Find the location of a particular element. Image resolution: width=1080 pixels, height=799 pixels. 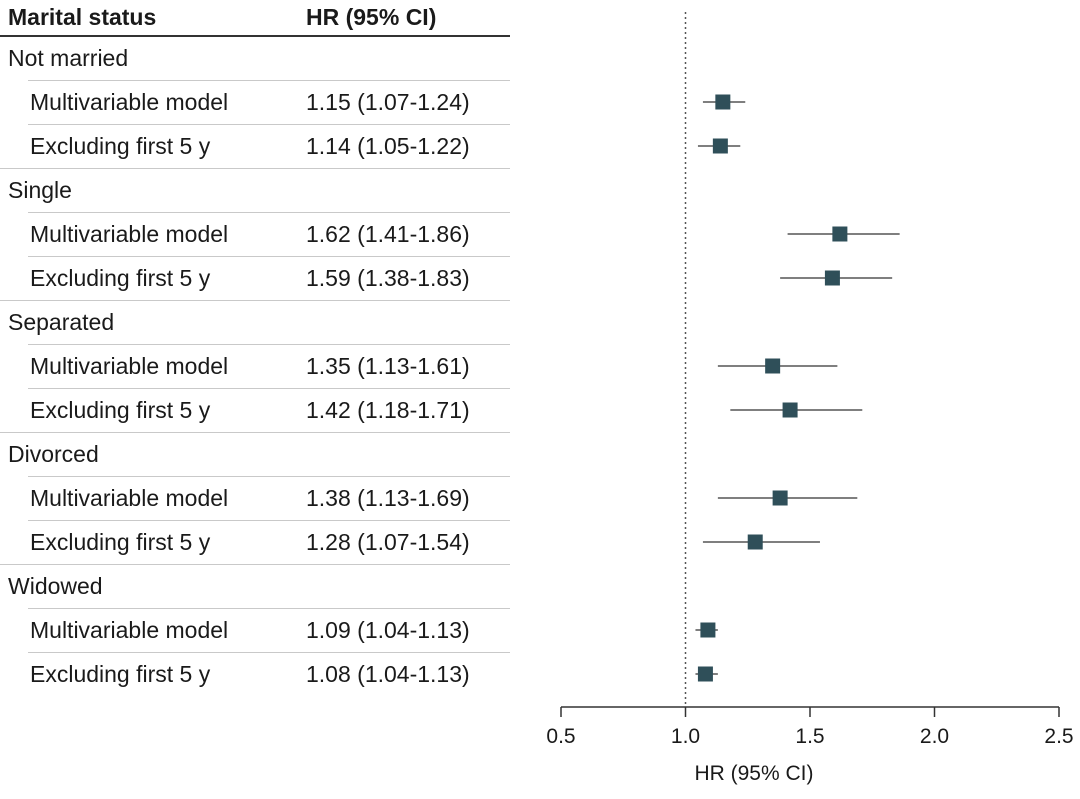

x-tick-label: 2.5 is located at coordinates (1058, 736).